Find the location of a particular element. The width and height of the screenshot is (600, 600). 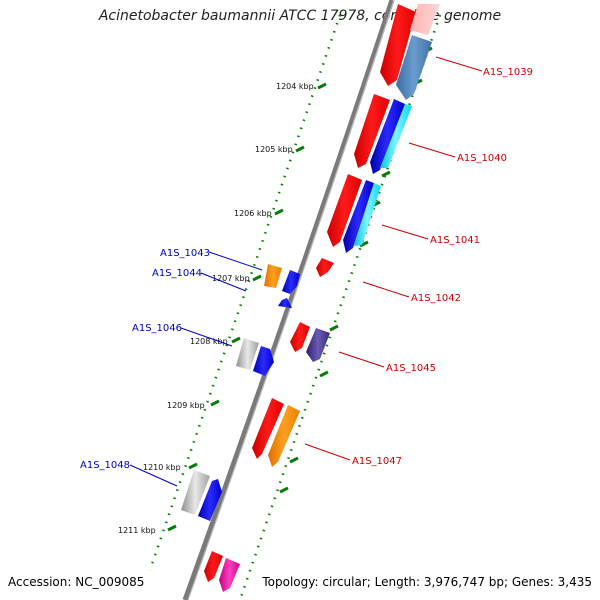

kbp-label: 1206 kbp is located at coordinates (253, 213).